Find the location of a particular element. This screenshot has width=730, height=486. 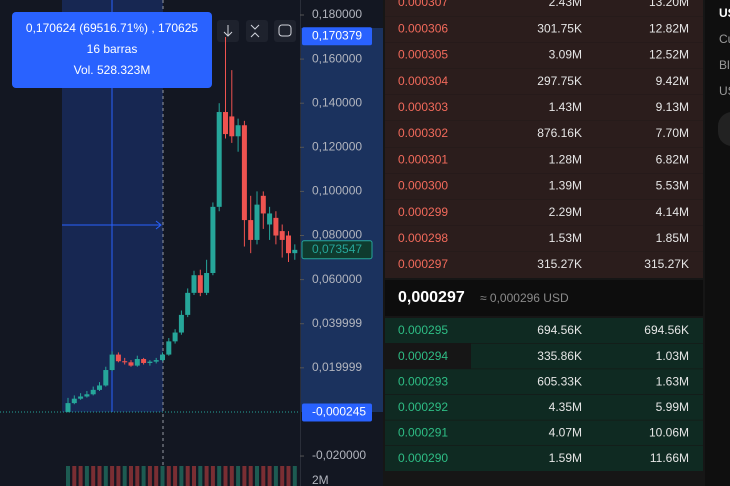

y-tick-label: 0,160000 is located at coordinates (337, 58).